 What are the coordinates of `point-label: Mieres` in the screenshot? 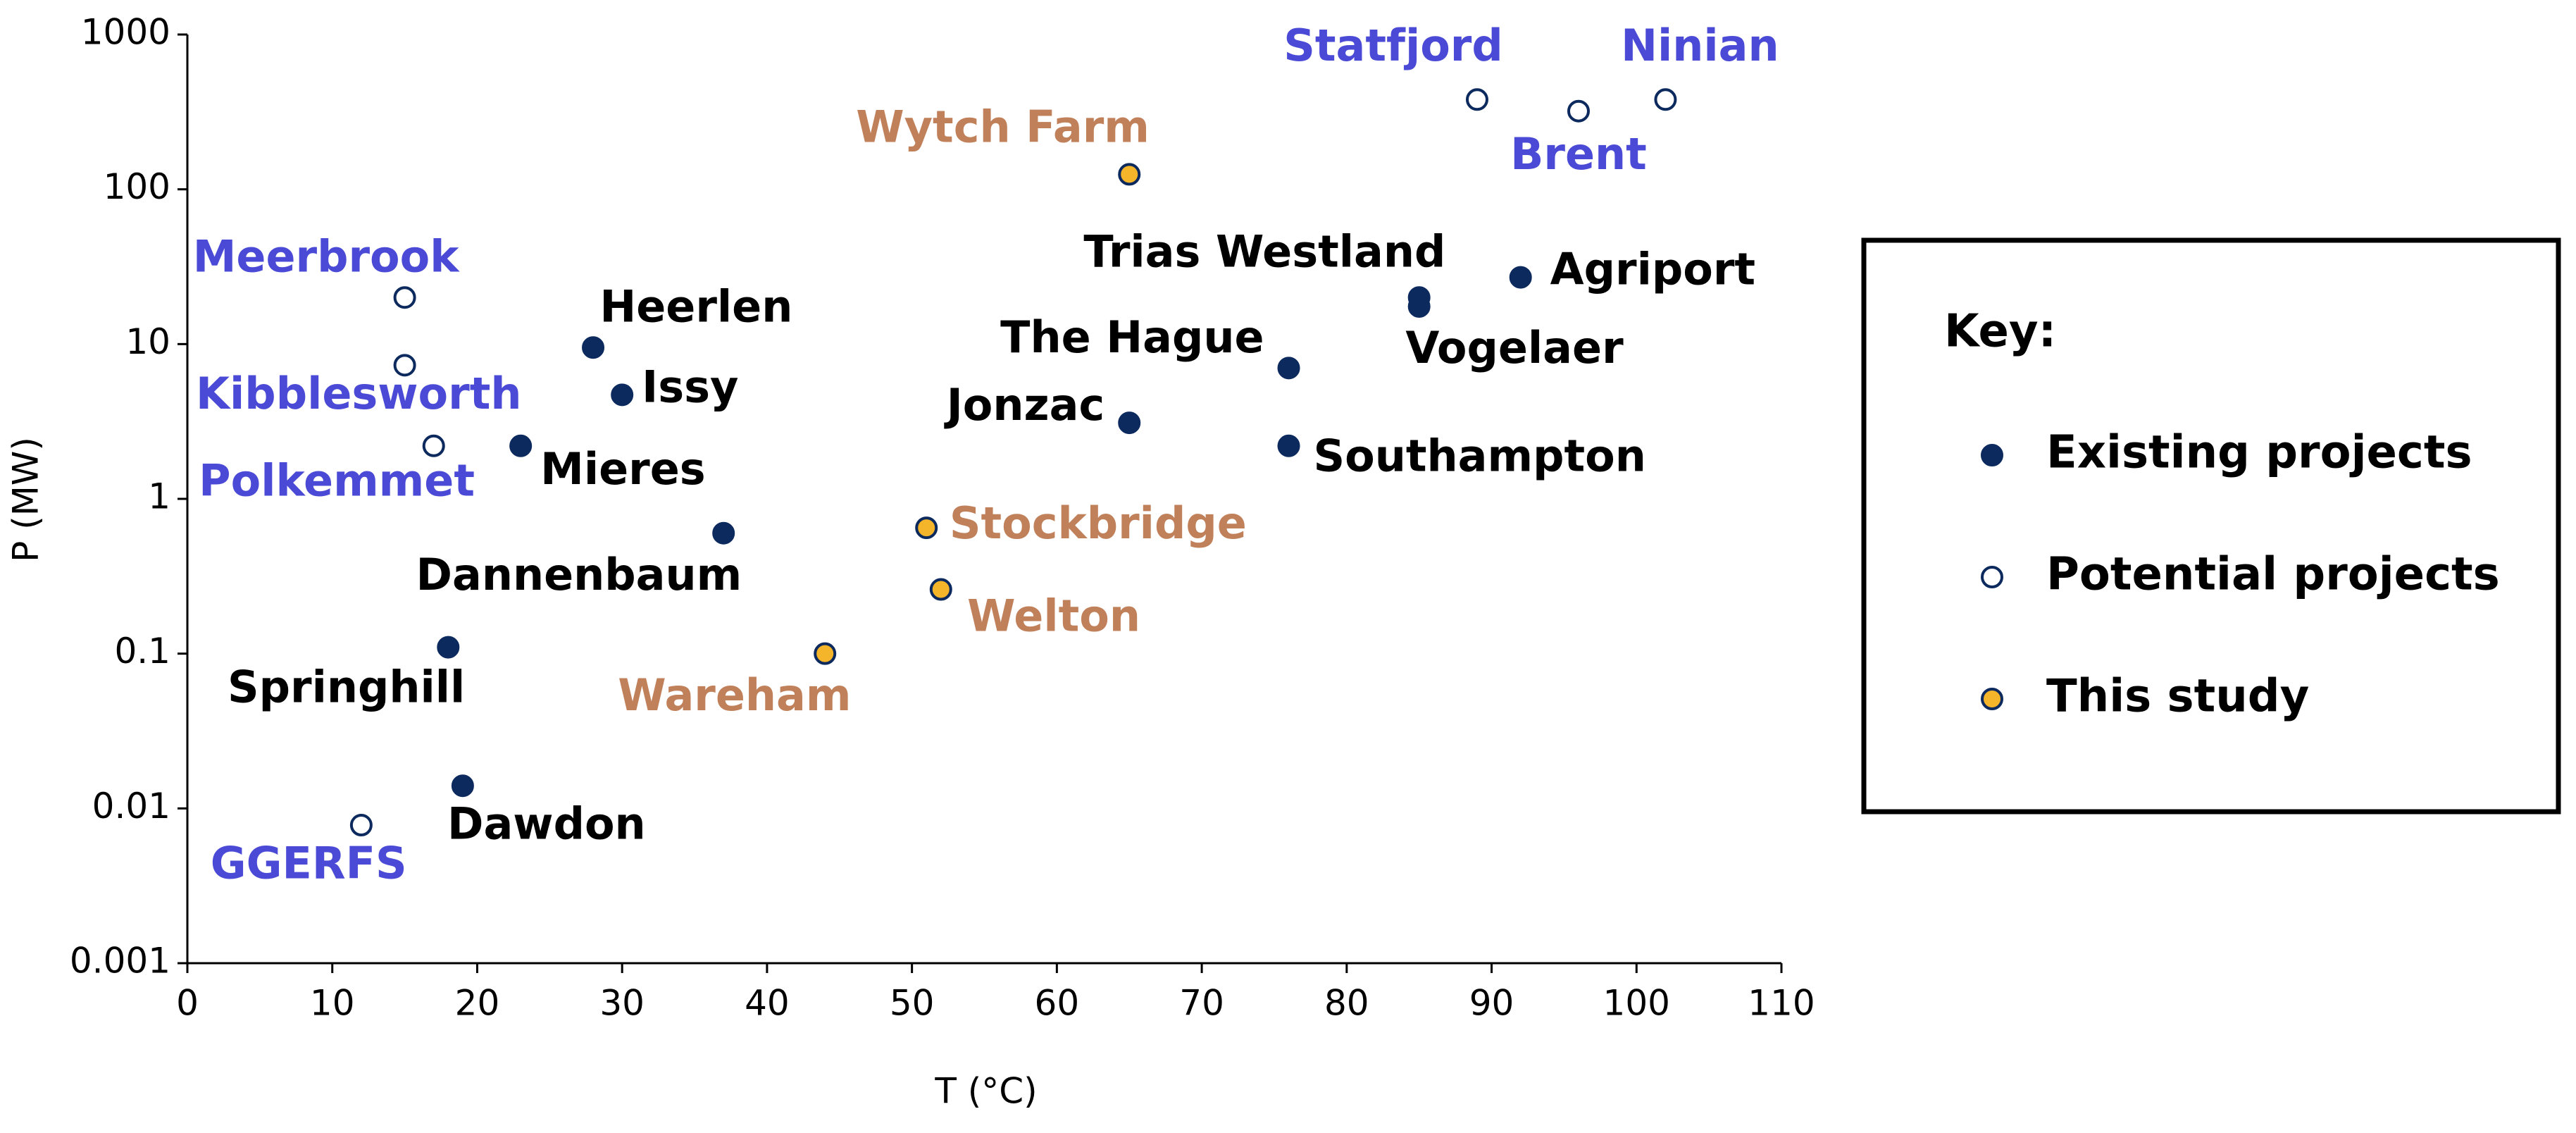 It's located at (623, 469).